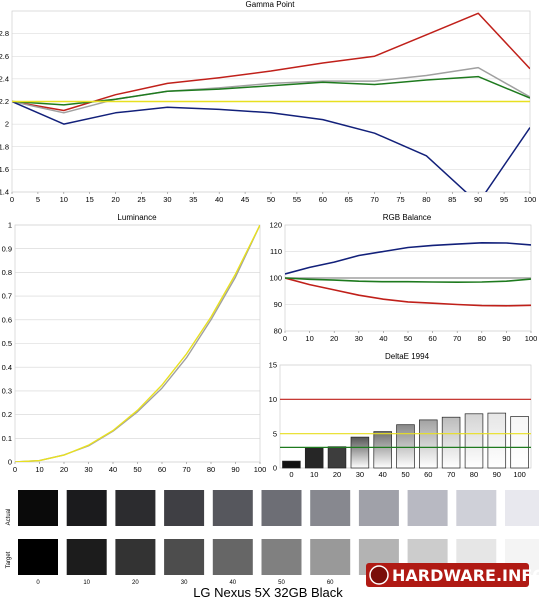  What do you see at coordinates (275, 278) in the screenshot?
I see `y-tick-label: 100` at bounding box center [275, 278].